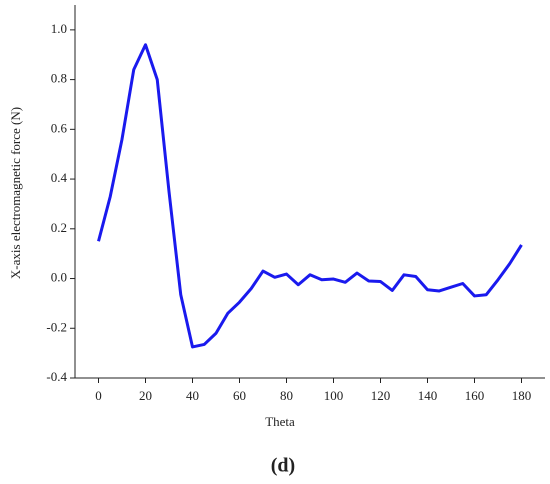 The image size is (550, 484). What do you see at coordinates (283, 466) in the screenshot?
I see `caption: (d)` at bounding box center [283, 466].